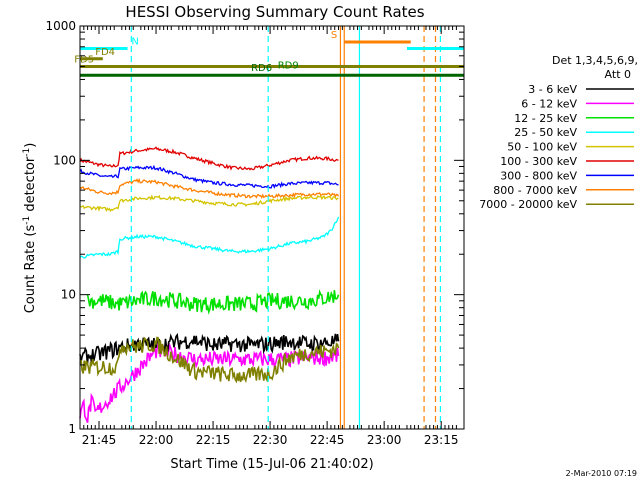 The image size is (640, 480). What do you see at coordinates (618, 74) in the screenshot?
I see `legend-header-attenuator: Att 0` at bounding box center [618, 74].